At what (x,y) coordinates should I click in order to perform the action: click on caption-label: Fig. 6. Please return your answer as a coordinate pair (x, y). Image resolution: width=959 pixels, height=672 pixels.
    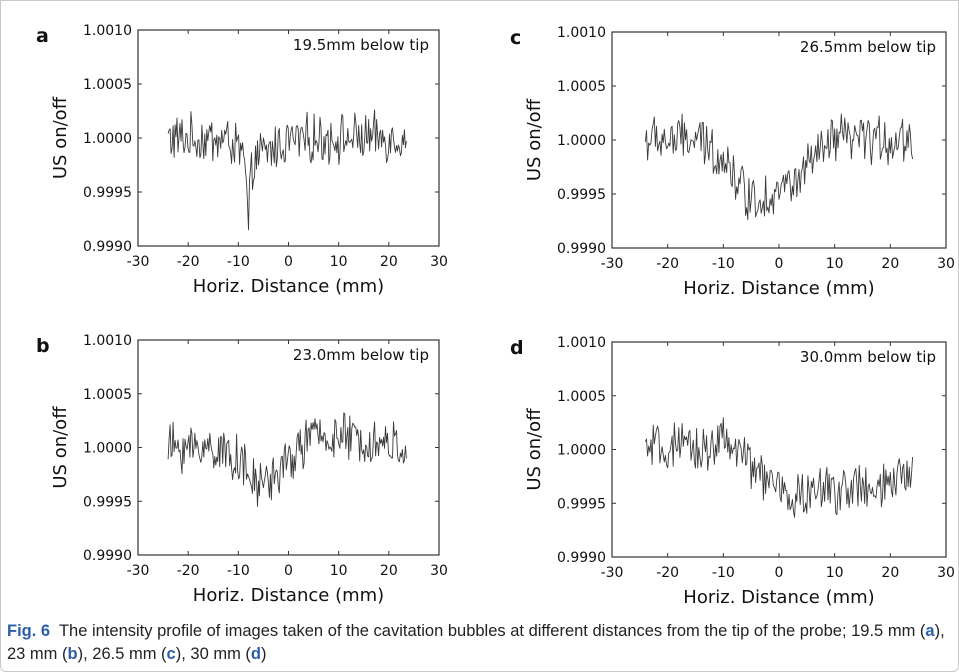
    Looking at the image, I should click on (29, 631).